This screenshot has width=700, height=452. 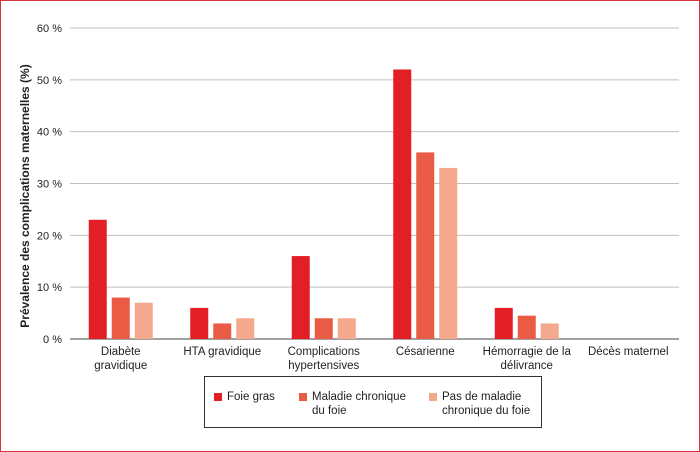 I want to click on legend-label-line: chronique du foie, so click(x=486, y=411).